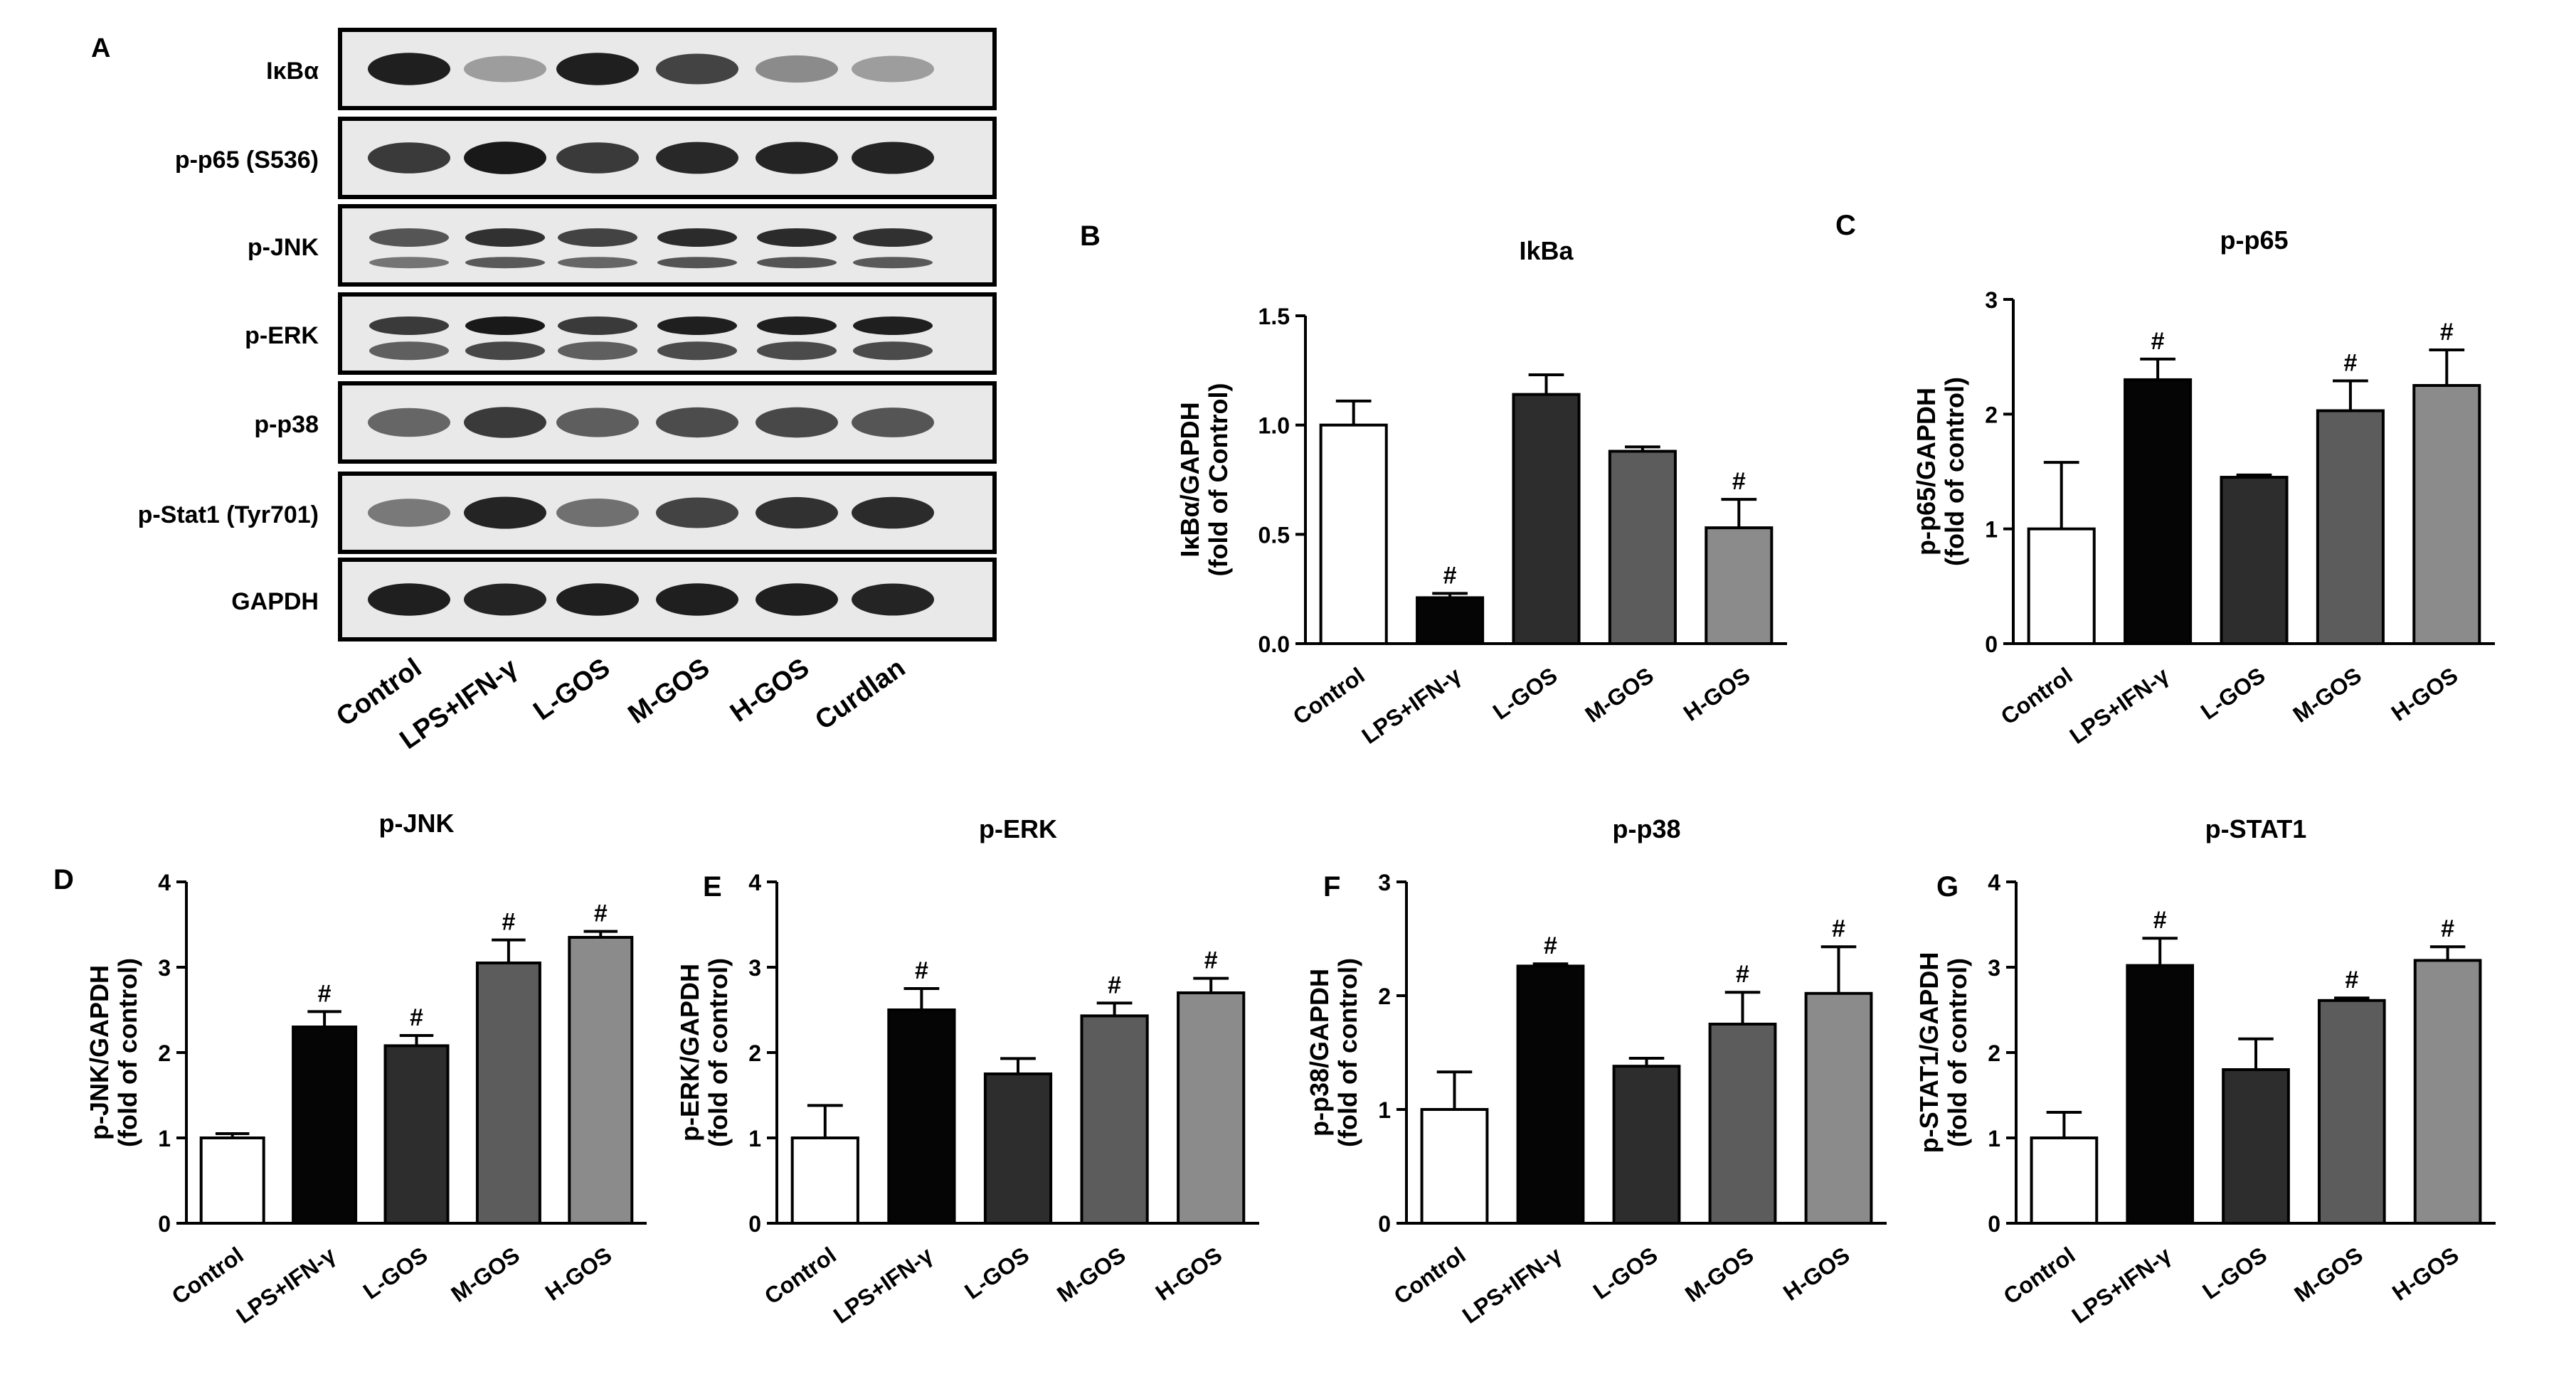 Image resolution: width=2576 pixels, height=1379 pixels. Describe the element at coordinates (1331, 887) in the screenshot. I see `panel-letter-f: F` at that location.